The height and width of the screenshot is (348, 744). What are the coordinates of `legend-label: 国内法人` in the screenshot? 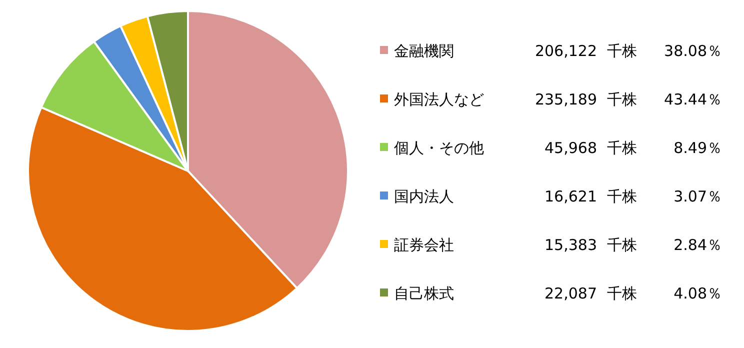 It's located at (424, 197).